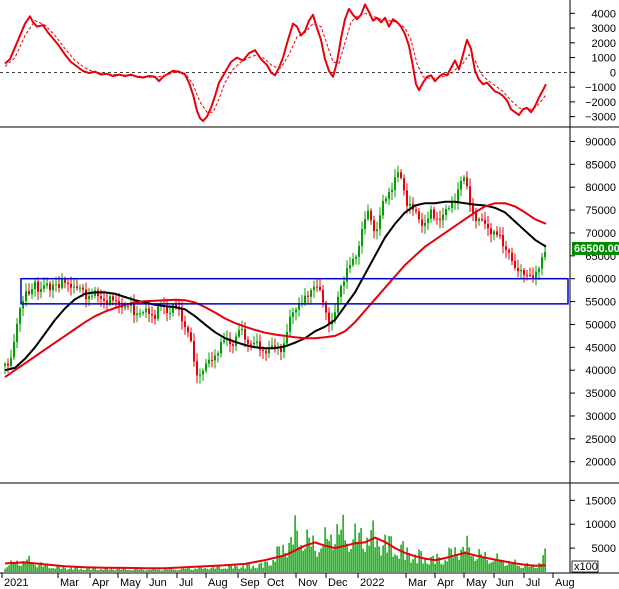 The width and height of the screenshot is (619, 589). What do you see at coordinates (308, 583) in the screenshot?
I see `x-tick-label: Nov` at bounding box center [308, 583].